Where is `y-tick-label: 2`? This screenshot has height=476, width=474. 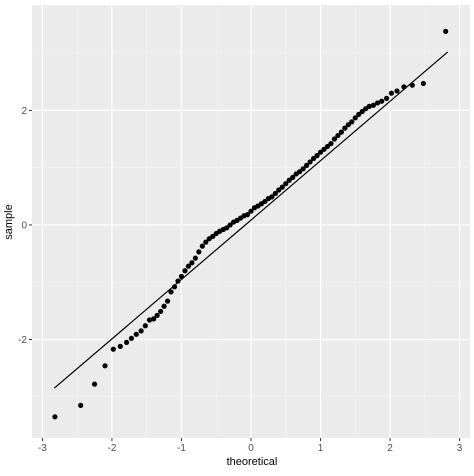
y-tick-label: 2 is located at coordinates (24, 111).